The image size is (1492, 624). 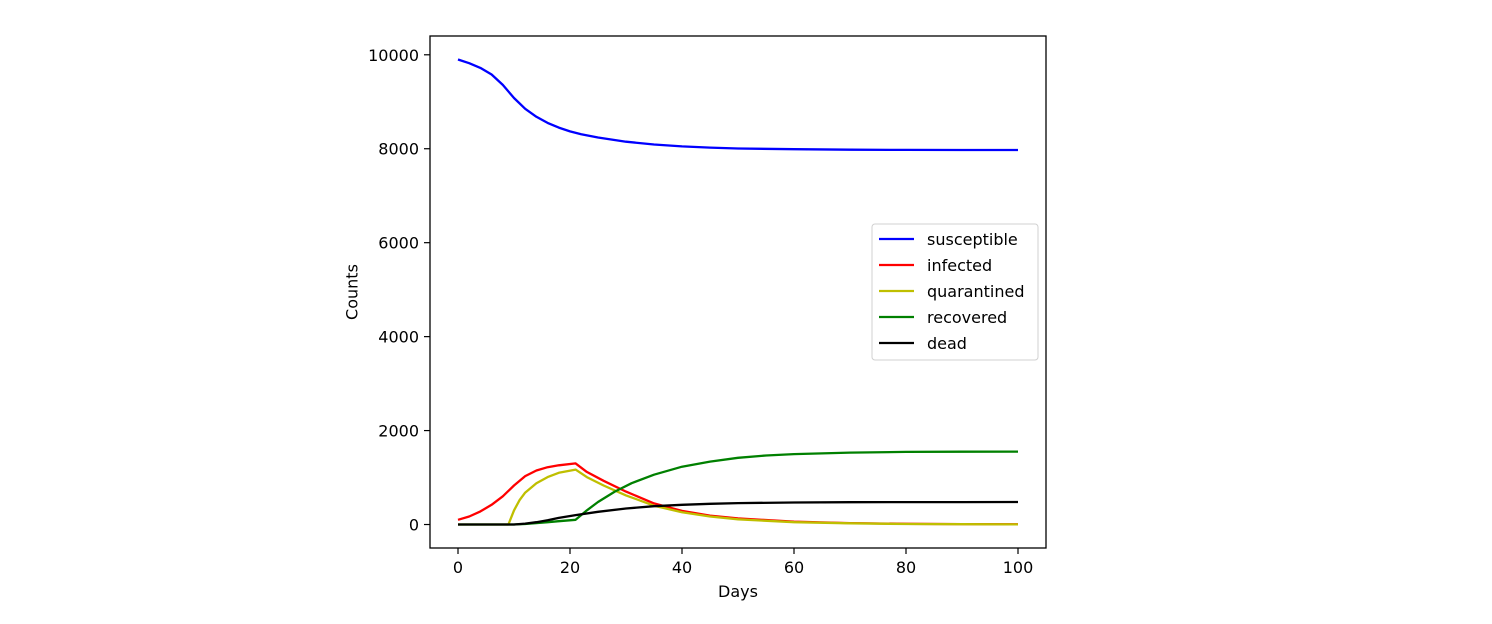 I want to click on legend-label-quarantined: quarantined, so click(x=975, y=291).